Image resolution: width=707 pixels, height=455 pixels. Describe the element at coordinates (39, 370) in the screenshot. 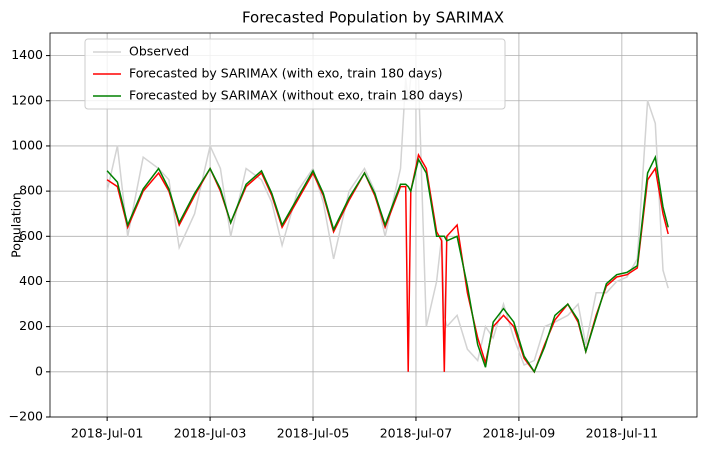

I see `y-tick-label: 0` at that location.